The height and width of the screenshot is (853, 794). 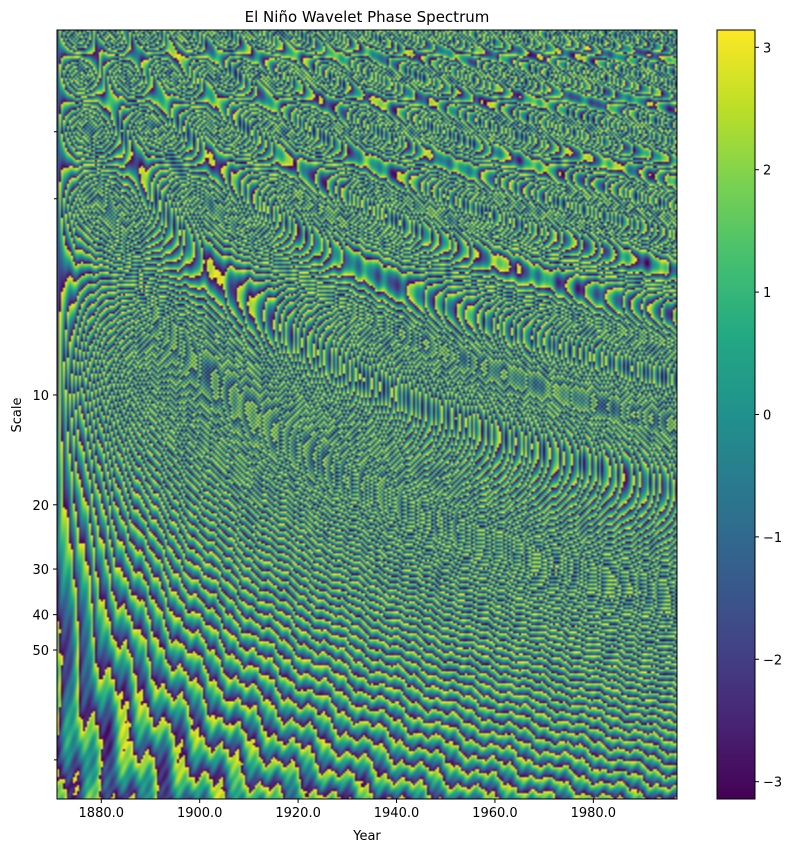 I want to click on x-tick-label: 1980.0, so click(x=594, y=813).